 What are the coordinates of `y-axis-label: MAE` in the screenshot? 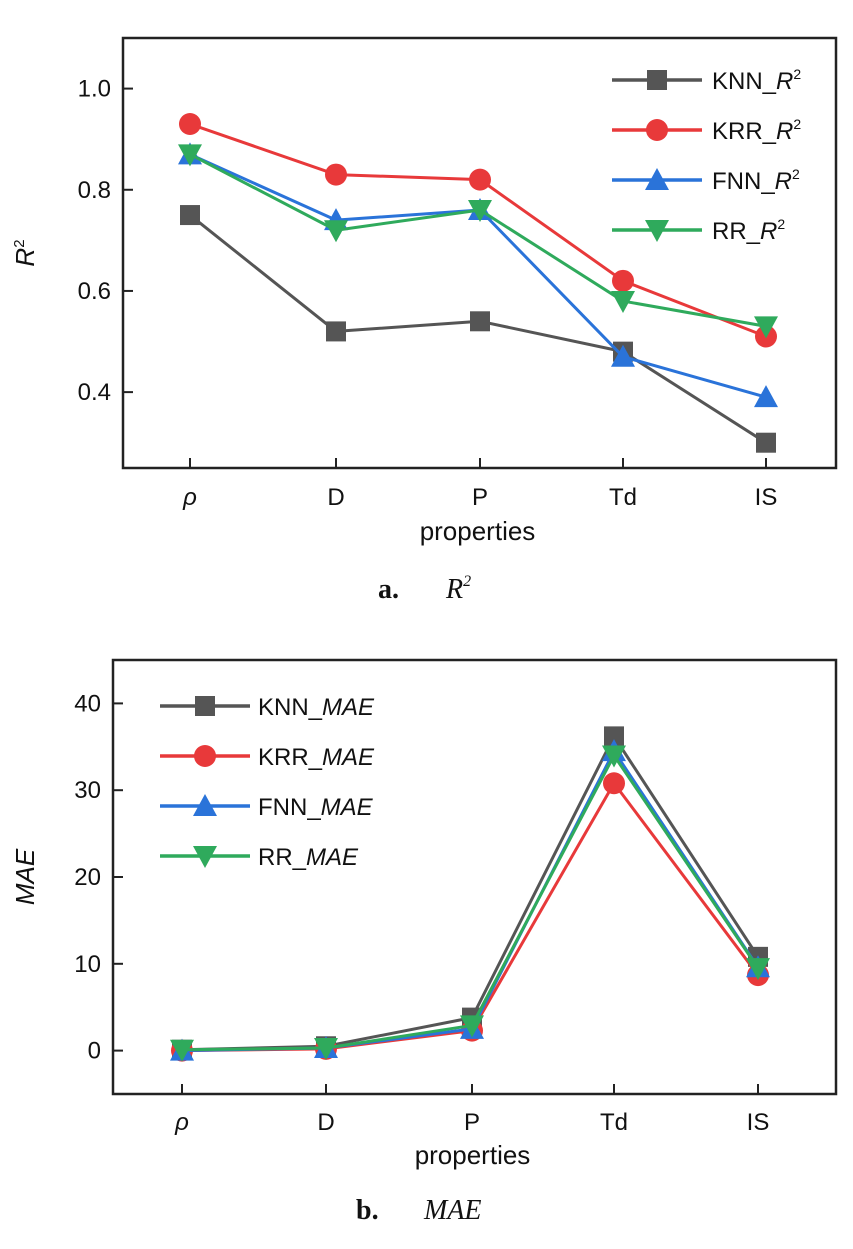 It's located at (25, 876).